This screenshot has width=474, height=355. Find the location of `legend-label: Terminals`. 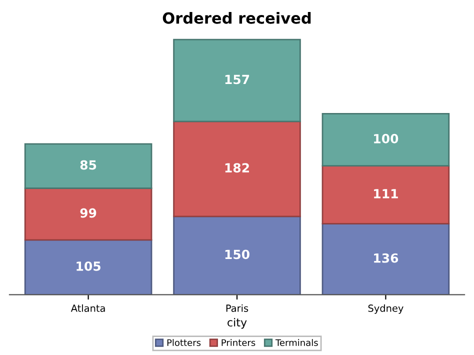

legend-label: Terminals is located at coordinates (296, 342).